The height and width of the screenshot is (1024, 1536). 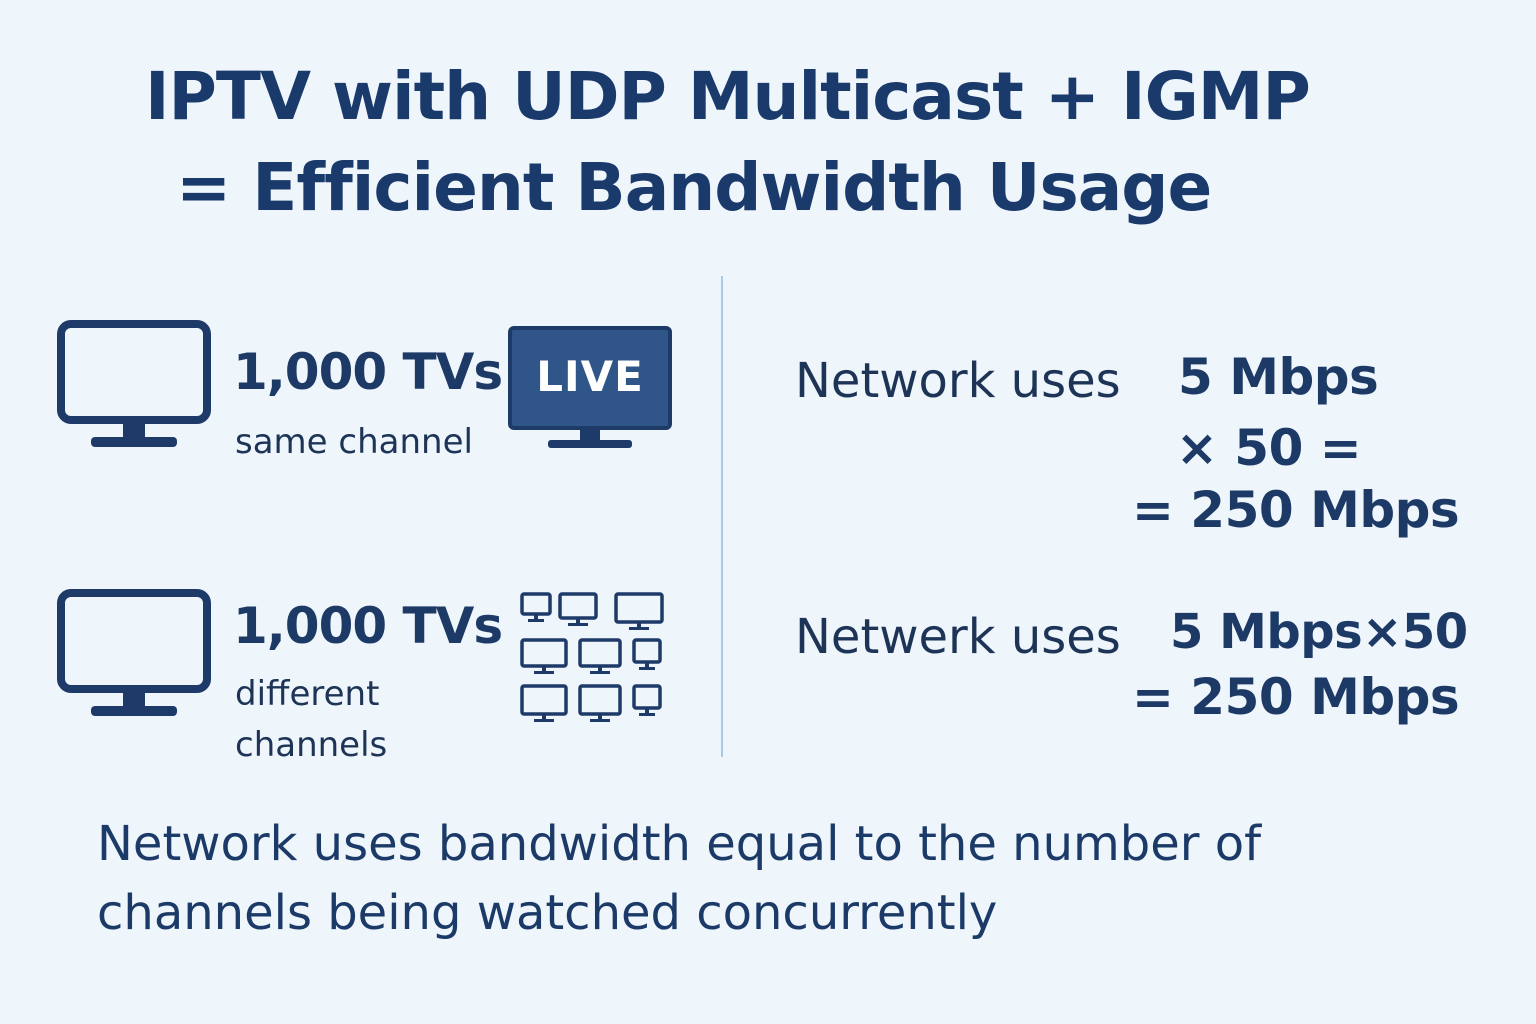 What do you see at coordinates (1296, 510) in the screenshot?
I see `calc-1-line-3: = 250 Mbps` at bounding box center [1296, 510].